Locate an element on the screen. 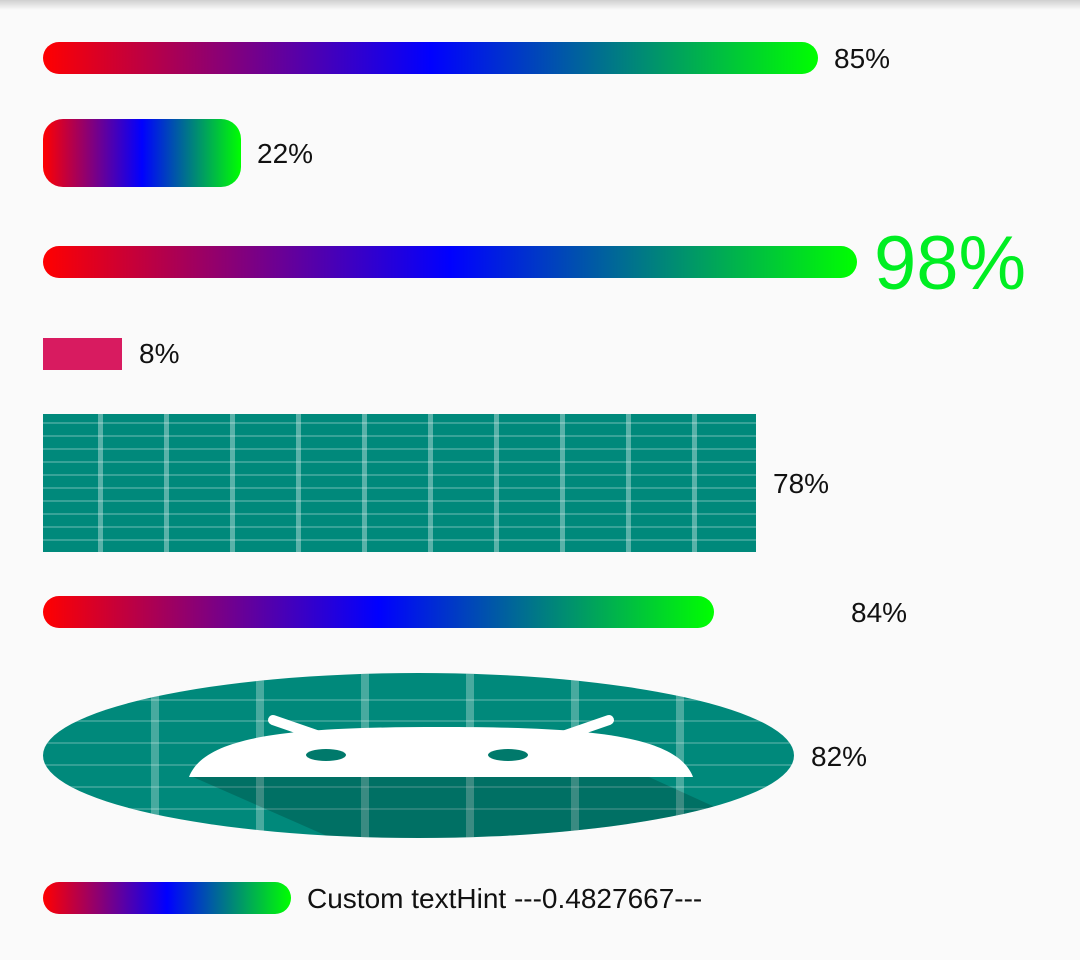 This screenshot has height=960, width=1080. progress-label-22: 22% is located at coordinates (285, 153).